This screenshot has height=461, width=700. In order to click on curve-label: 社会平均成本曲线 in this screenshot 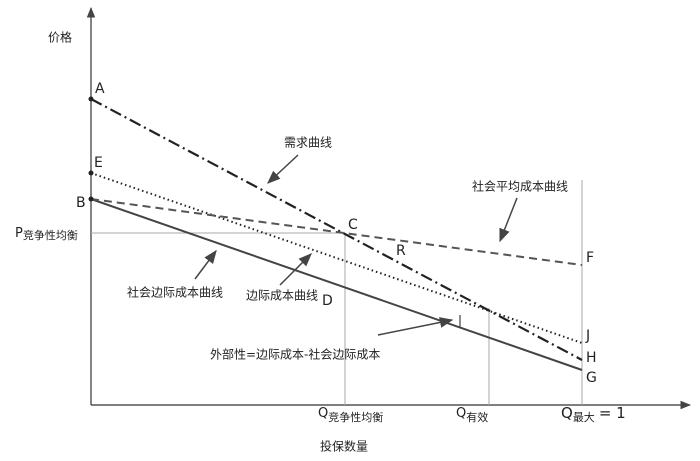, I will do `click(520, 186)`.